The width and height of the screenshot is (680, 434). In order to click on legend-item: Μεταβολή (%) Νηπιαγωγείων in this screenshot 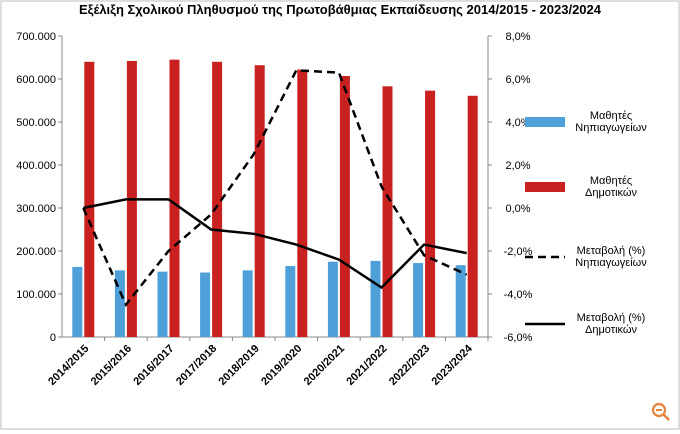, I will do `click(600, 257)`.